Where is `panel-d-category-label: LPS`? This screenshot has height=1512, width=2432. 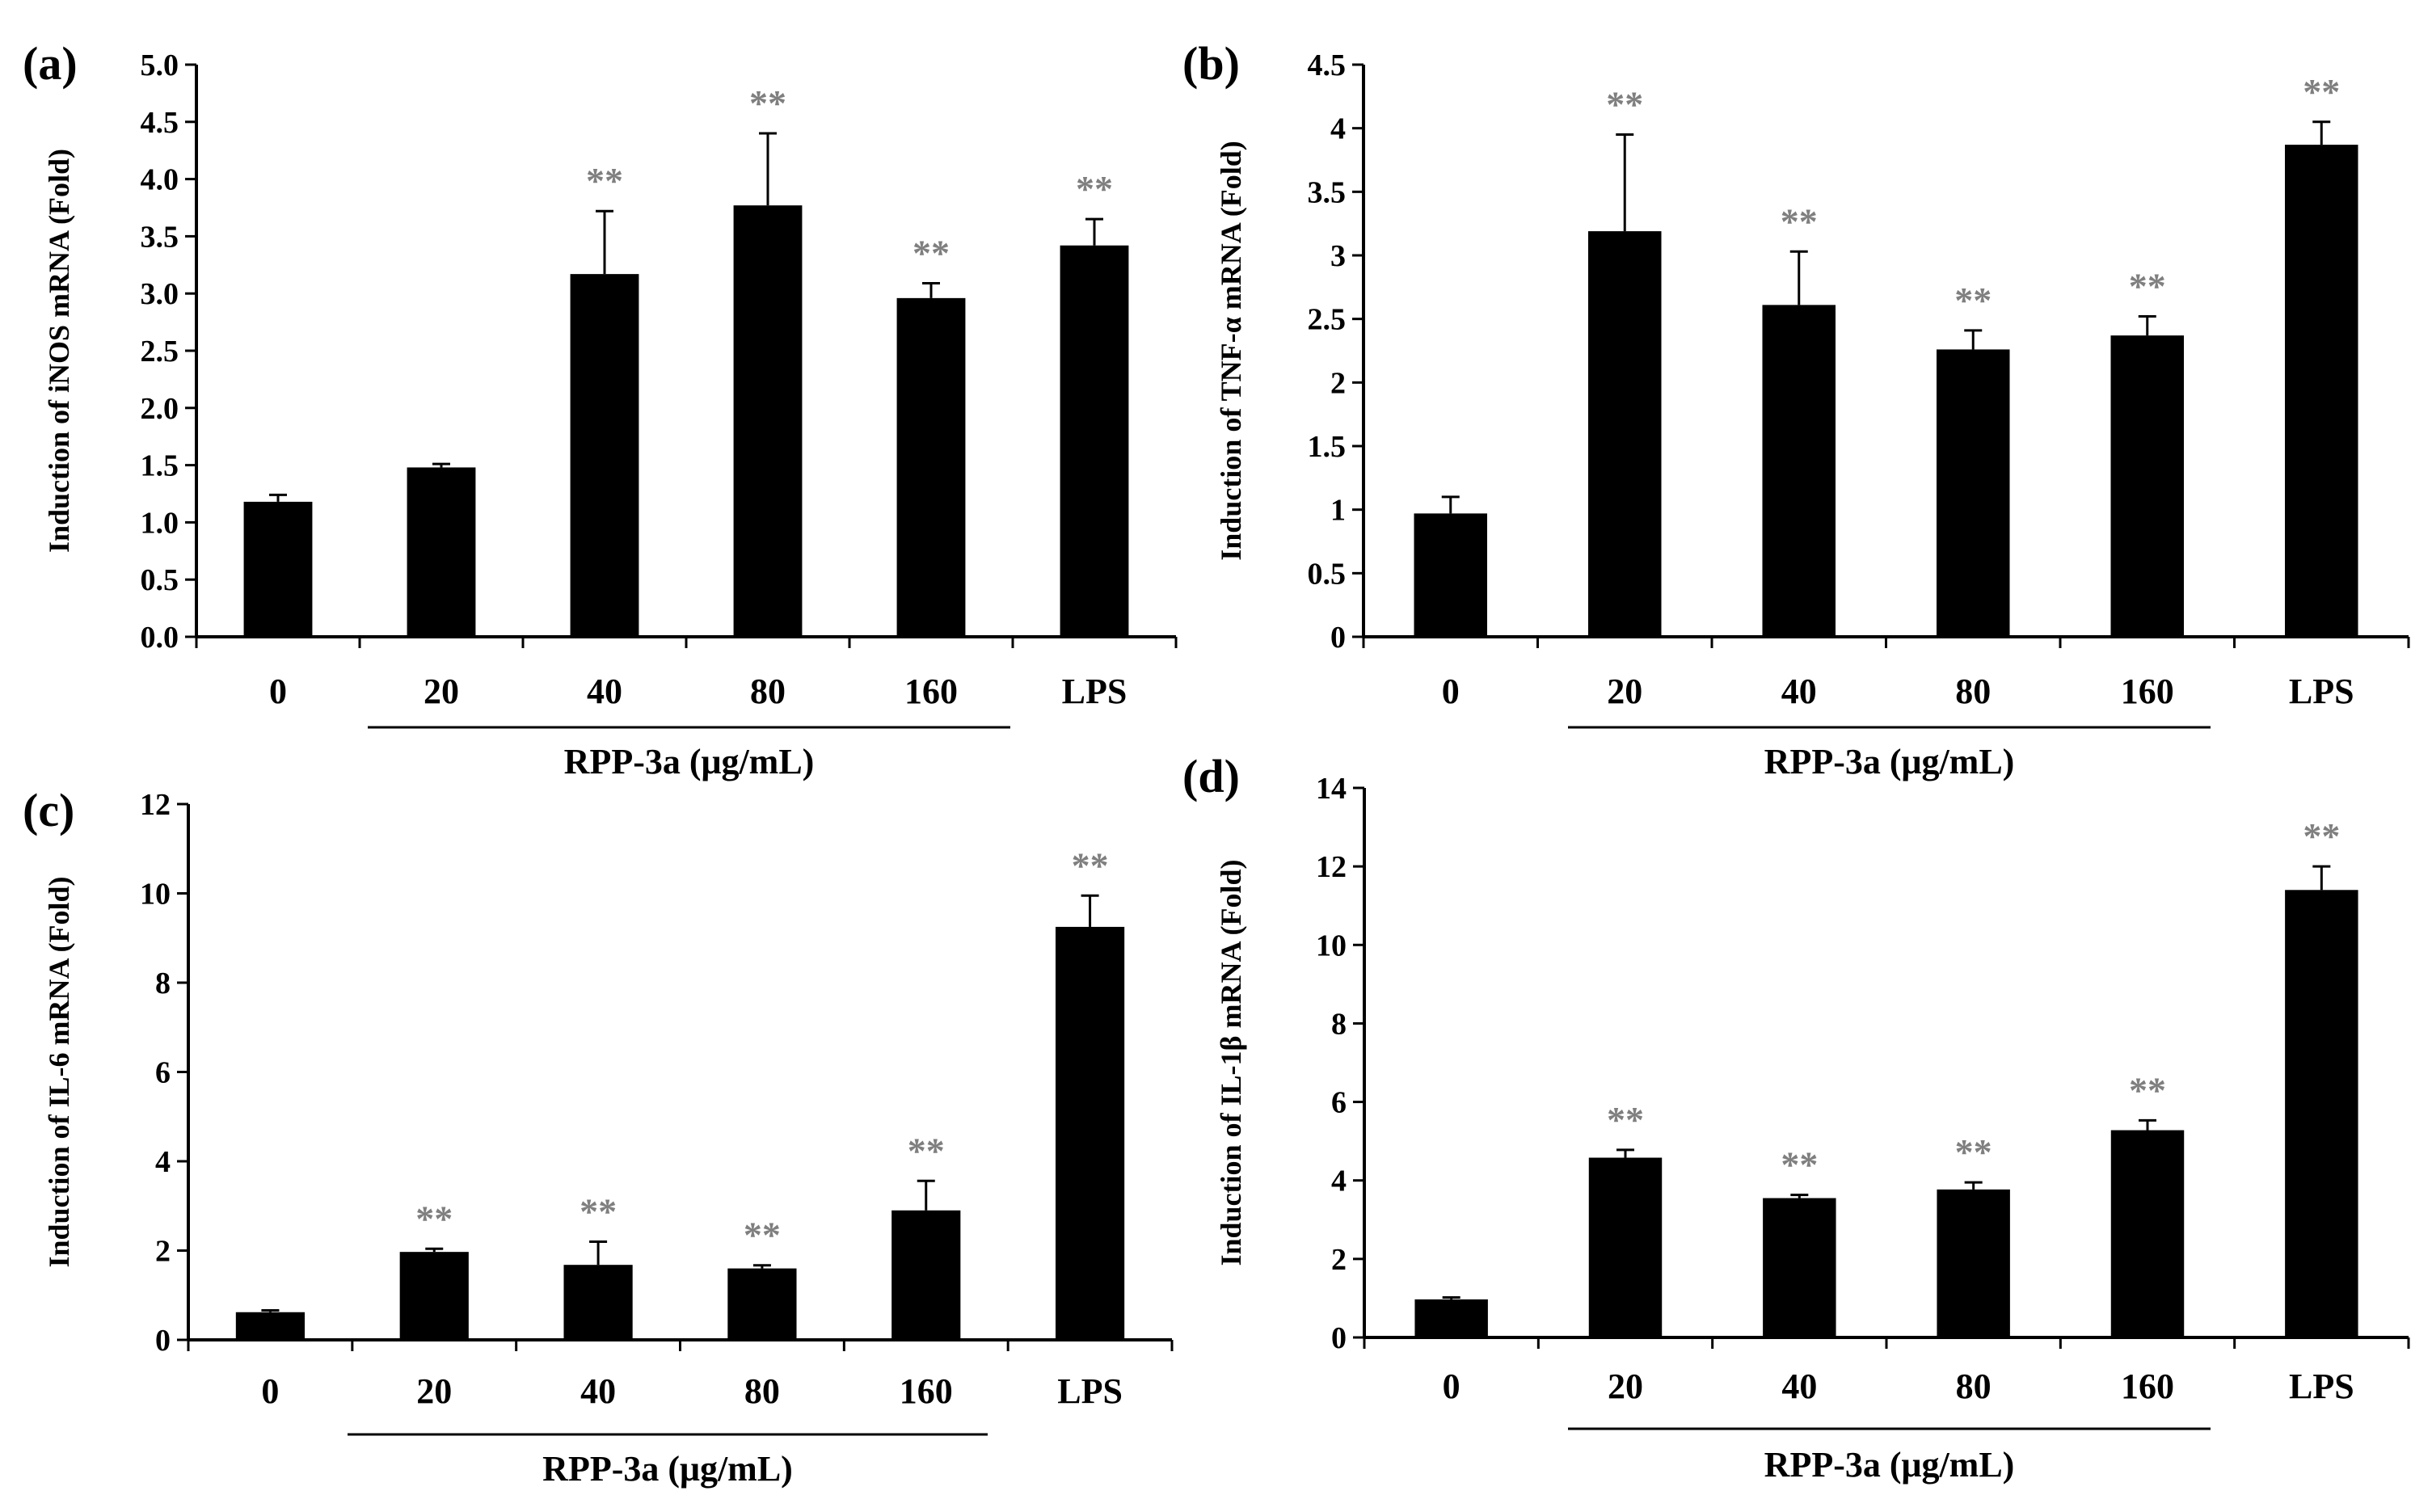 panel-d-category-label: LPS is located at coordinates (2321, 1386).